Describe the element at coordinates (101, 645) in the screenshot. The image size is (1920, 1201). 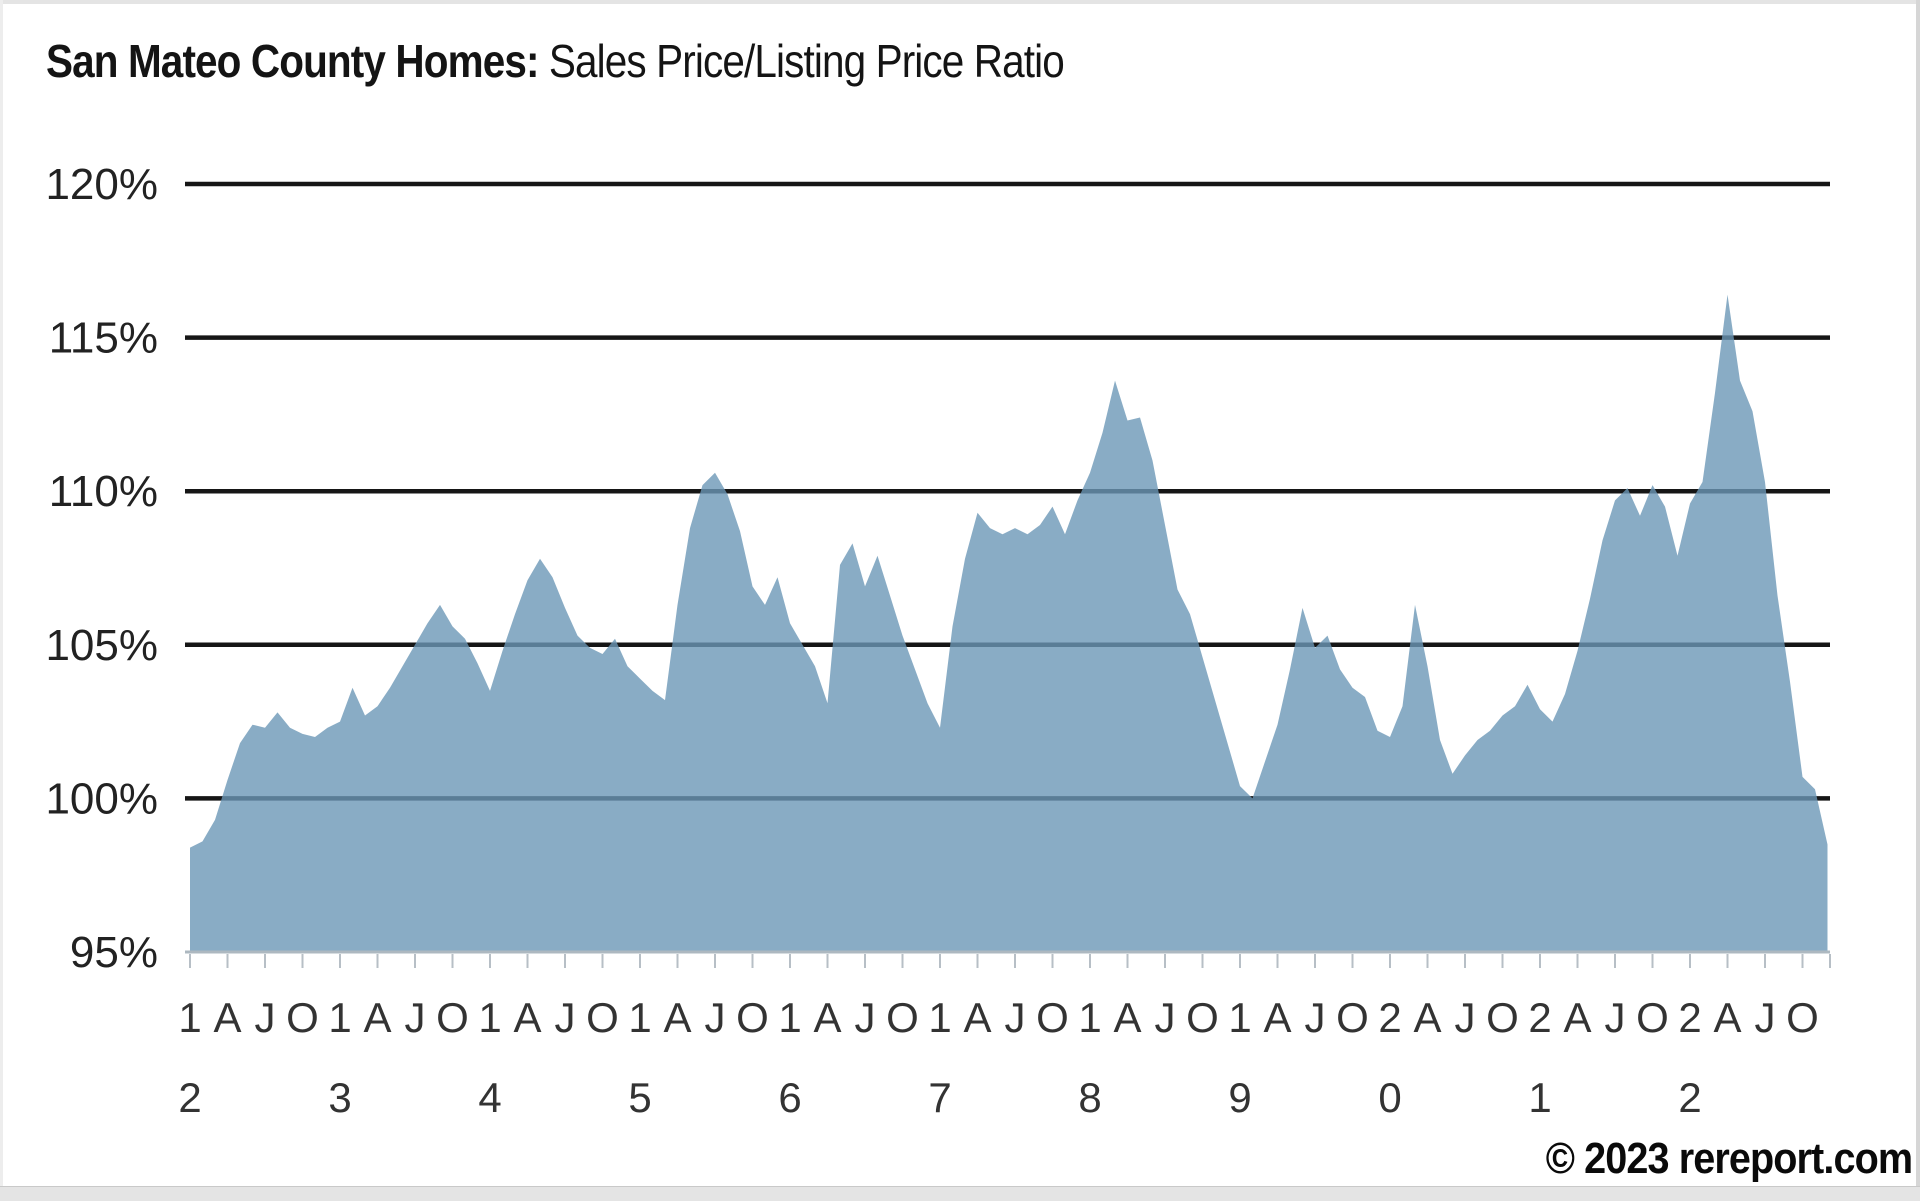
I see `y-axis-label-105: 105%` at that location.